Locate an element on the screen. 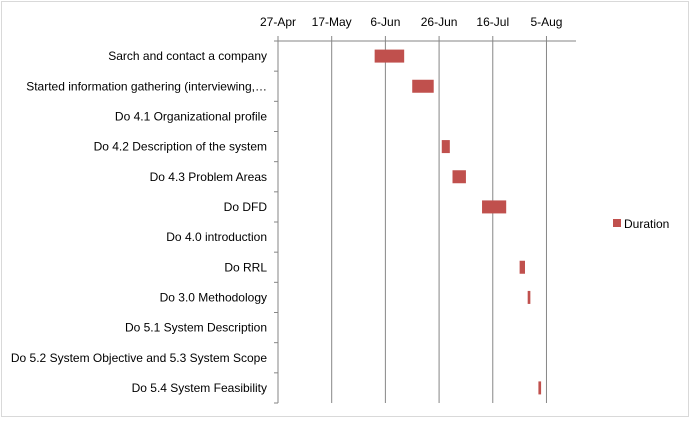 The image size is (692, 421). x-tick-label: 16-Jul is located at coordinates (492, 22).